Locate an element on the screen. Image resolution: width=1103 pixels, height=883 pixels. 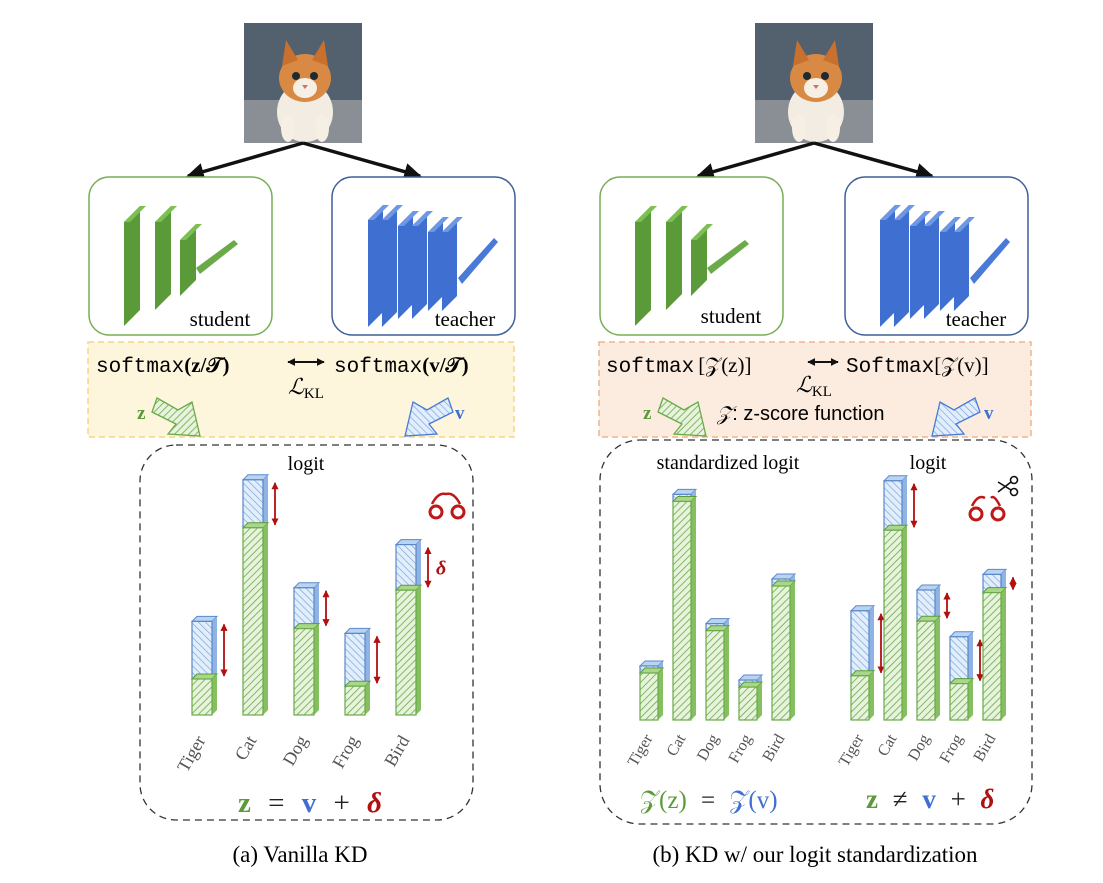
cut-handcuffs-icon is located at coordinates (993, 498).